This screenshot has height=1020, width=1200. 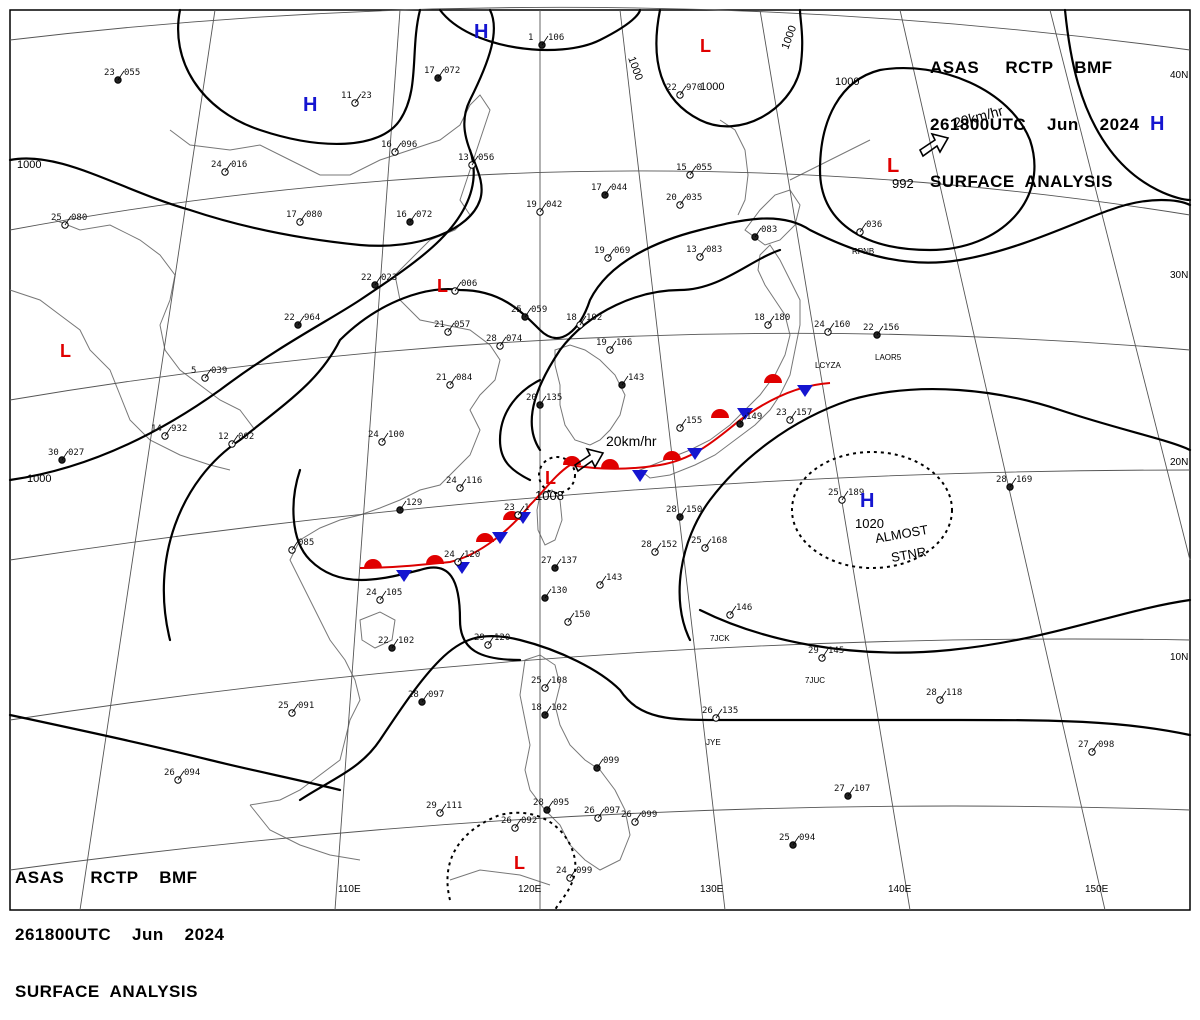 What do you see at coordinates (954, 693) in the screenshot?
I see `station-pressure: 118` at bounding box center [954, 693].